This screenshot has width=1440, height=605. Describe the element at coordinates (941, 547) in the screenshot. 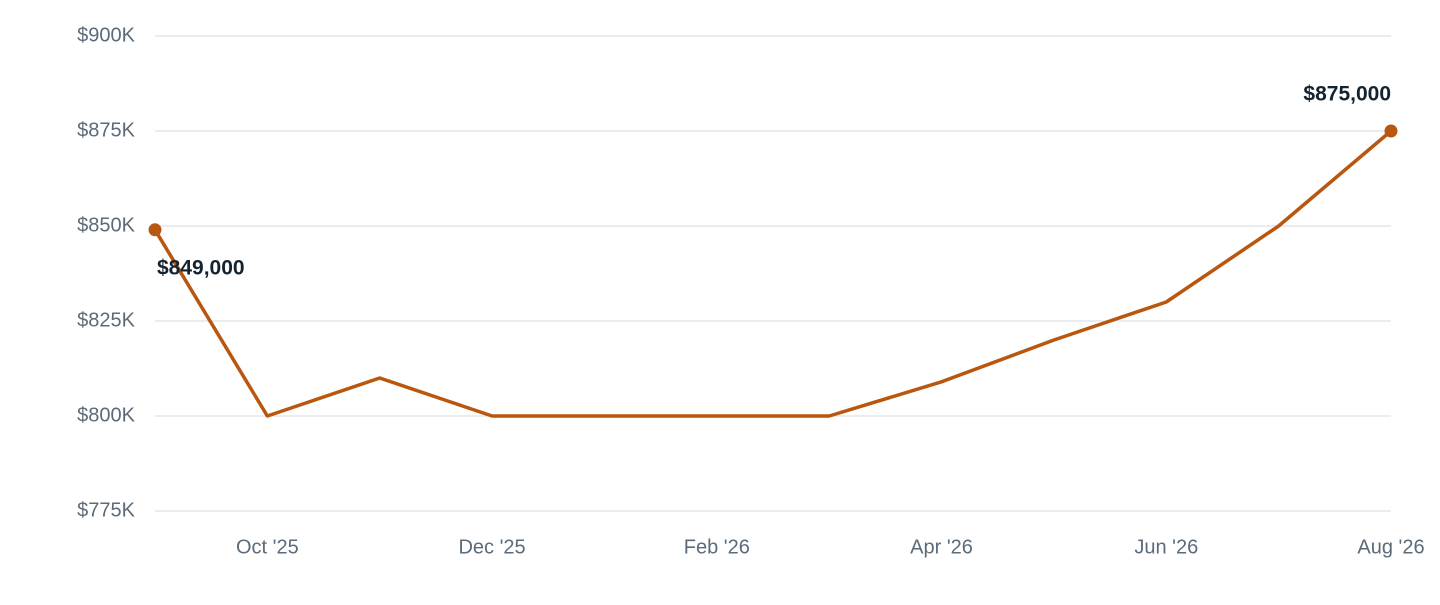

I see `x-tick-label: Apr '26` at that location.